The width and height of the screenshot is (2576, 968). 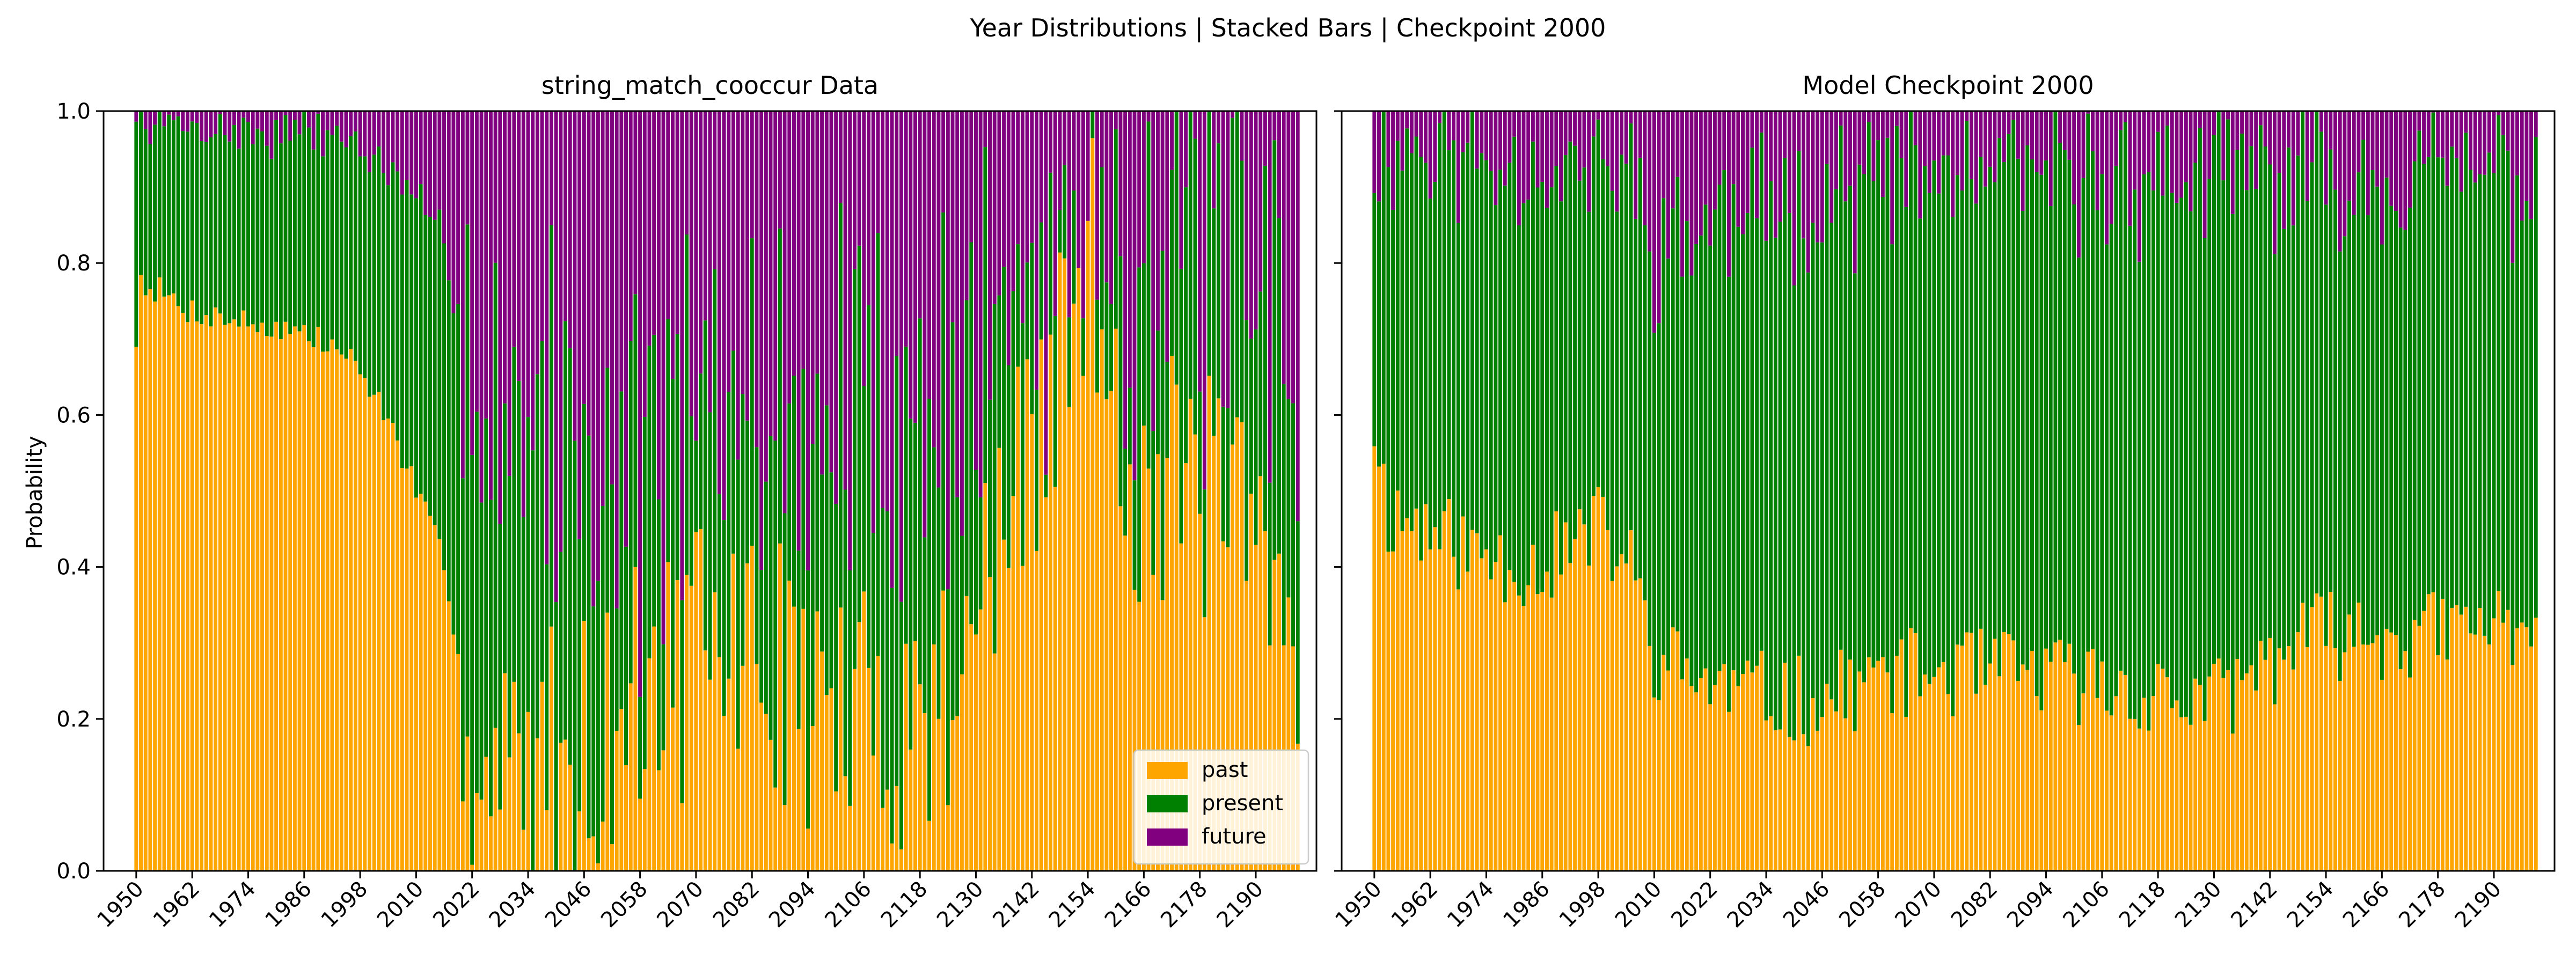 What do you see at coordinates (1948, 85) in the screenshot?
I see `right-chart-title: Model Checkpoint 2000` at bounding box center [1948, 85].